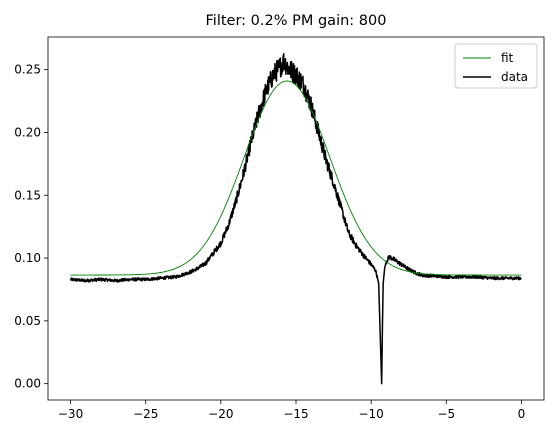 The height and width of the screenshot is (435, 559). What do you see at coordinates (145, 414) in the screenshot?
I see `x-tick-label: −25` at bounding box center [145, 414].